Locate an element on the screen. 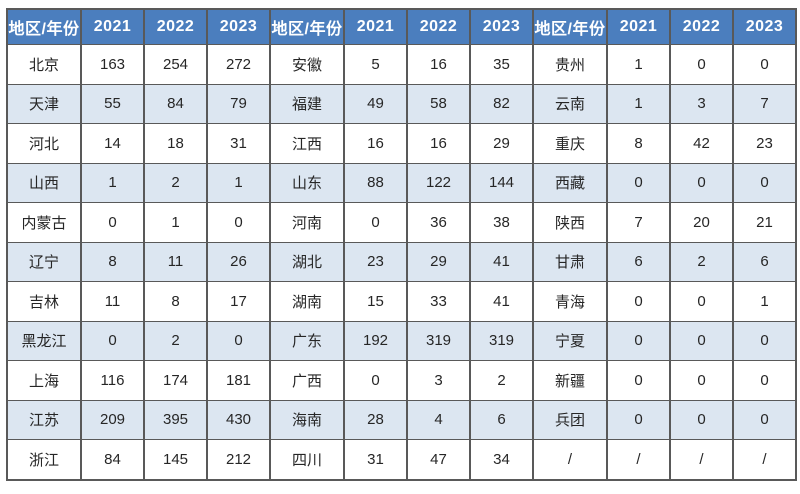 The width and height of the screenshot is (800, 494). value-cell: 144 is located at coordinates (501, 182).